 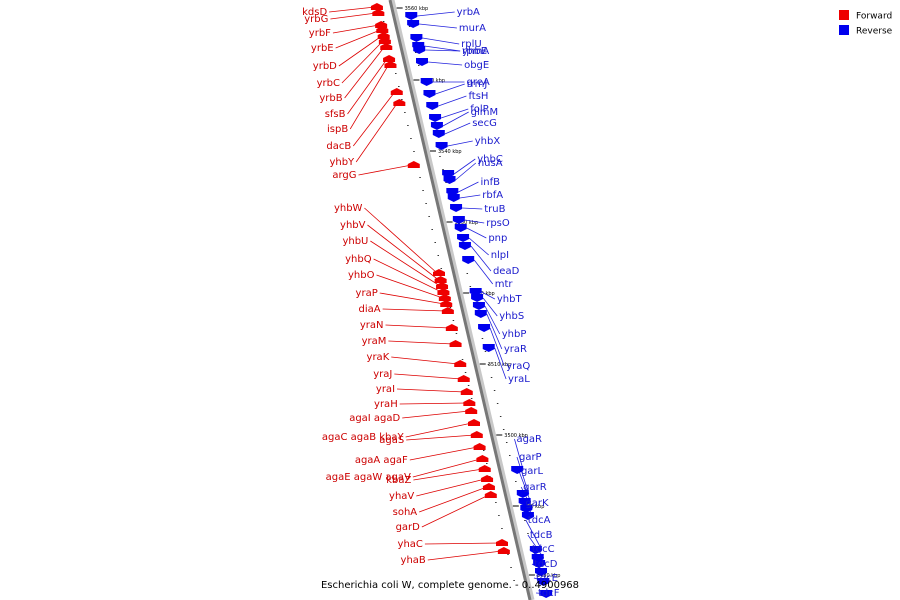 I want to click on gene-label-yraj: yraJ, so click(x=382, y=374).